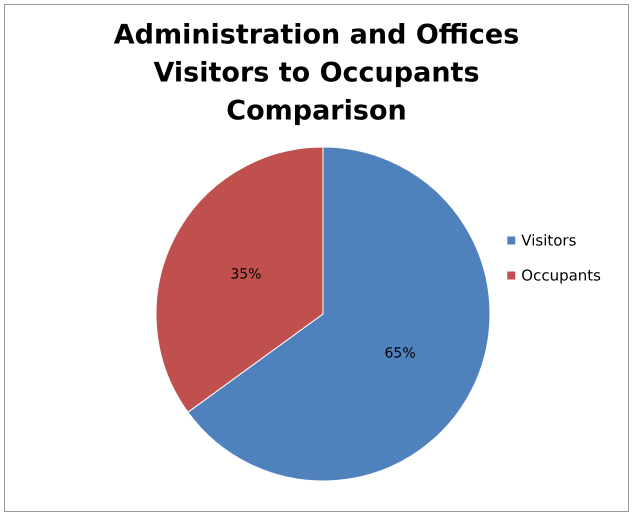 The width and height of the screenshot is (635, 516). I want to click on legend-label: Occupants, so click(561, 275).